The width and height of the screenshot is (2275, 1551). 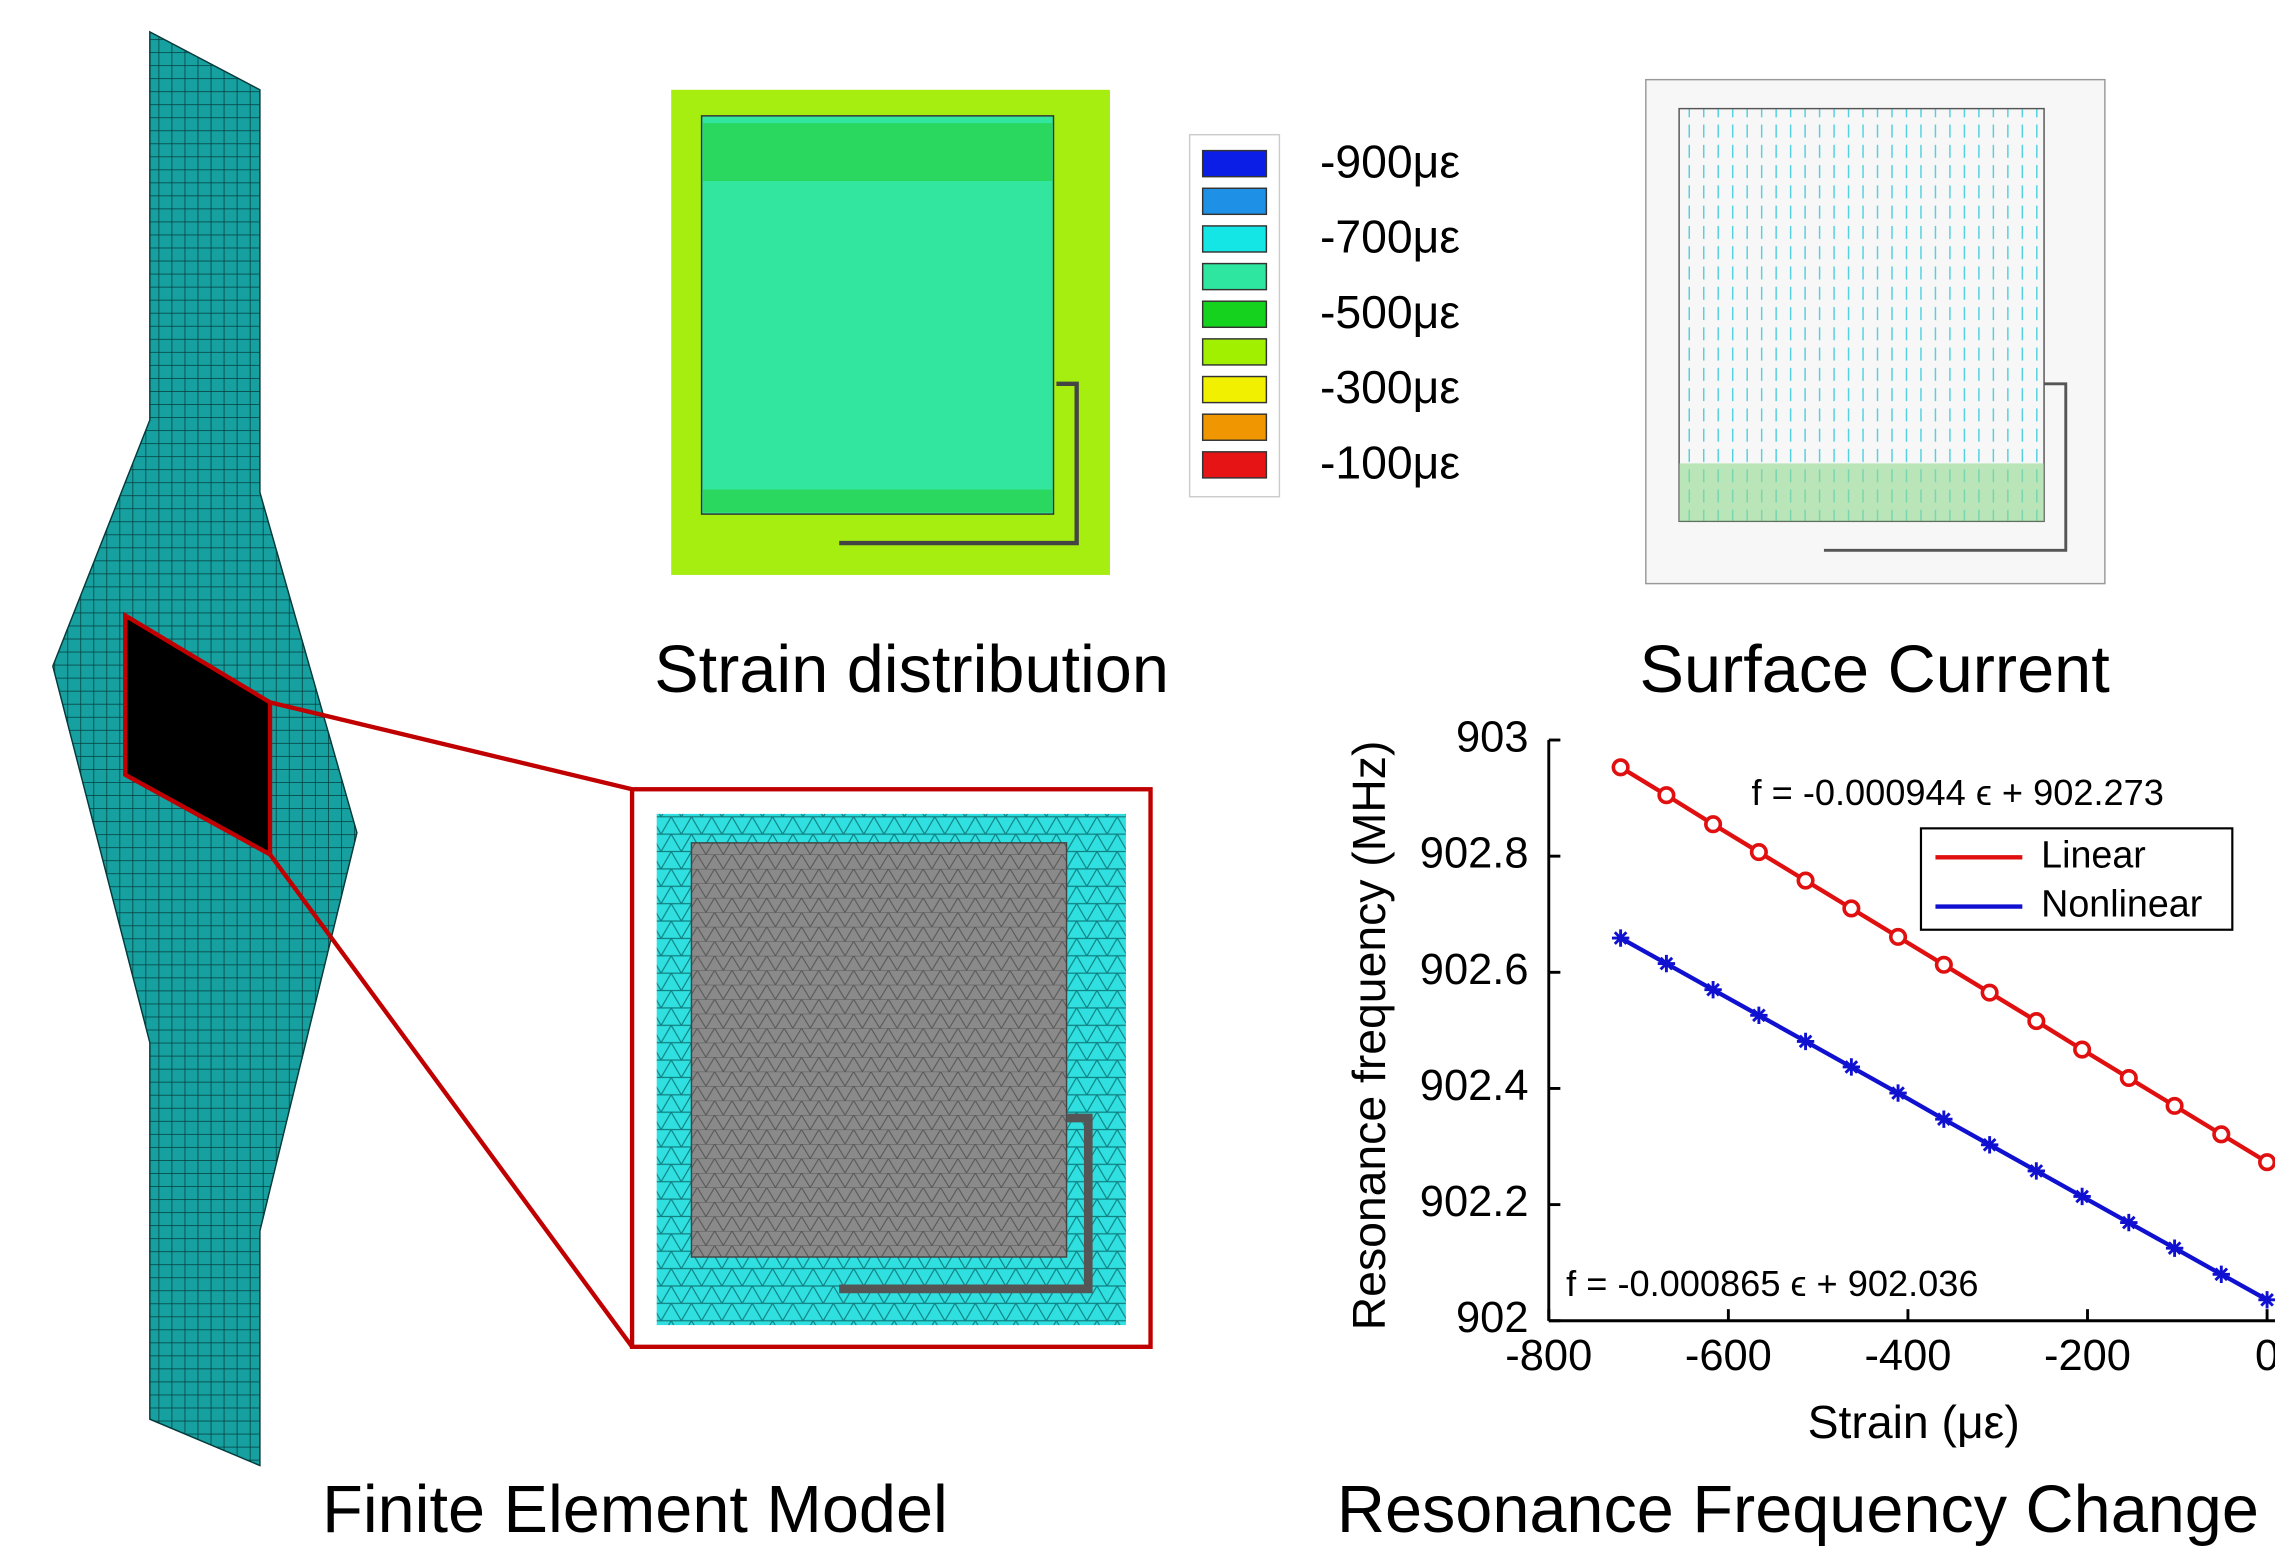 What do you see at coordinates (1798, 1510) in the screenshot?
I see `caption: Resonance Frequency Change` at bounding box center [1798, 1510].